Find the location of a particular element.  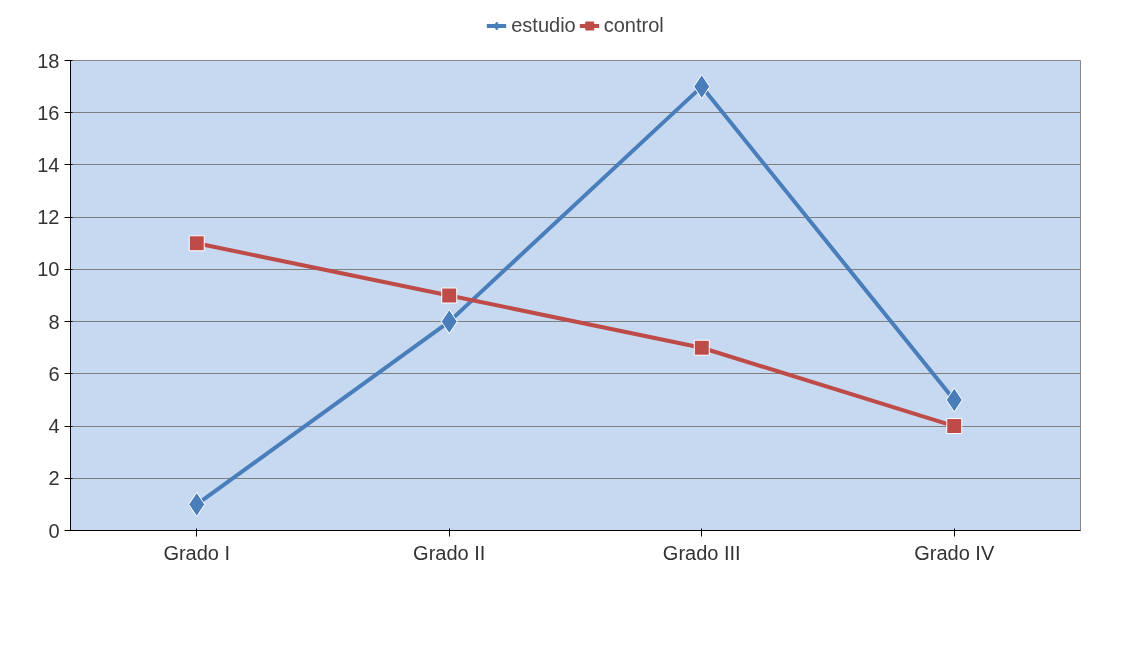

y-tick-label: 2 is located at coordinates (54, 478).